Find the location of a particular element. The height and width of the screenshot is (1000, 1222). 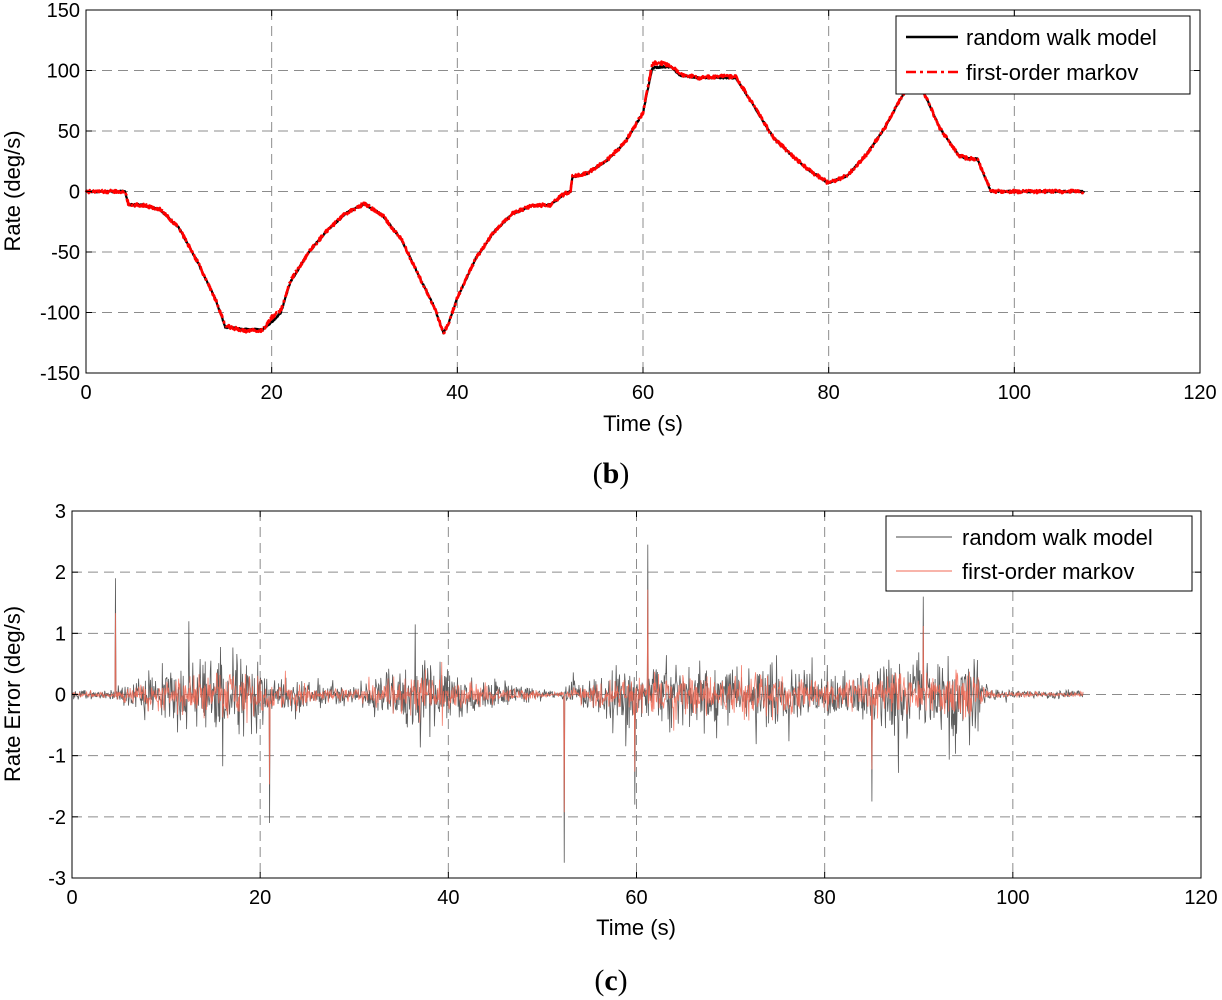

b-ytick-label-4: 50 is located at coordinates (69, 132).